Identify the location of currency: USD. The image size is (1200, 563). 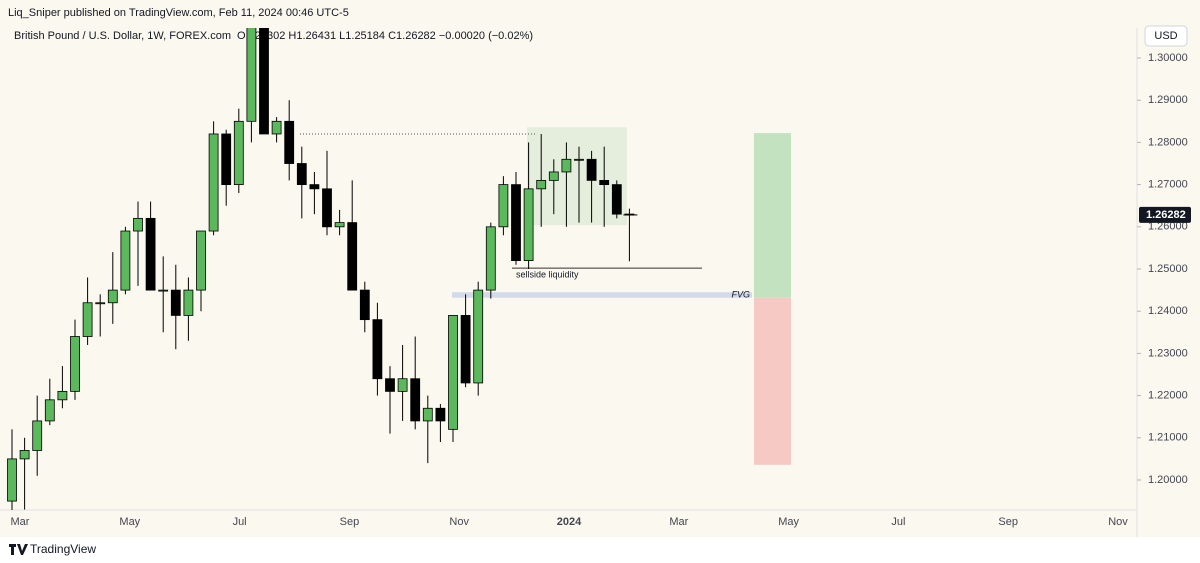
(1165, 36).